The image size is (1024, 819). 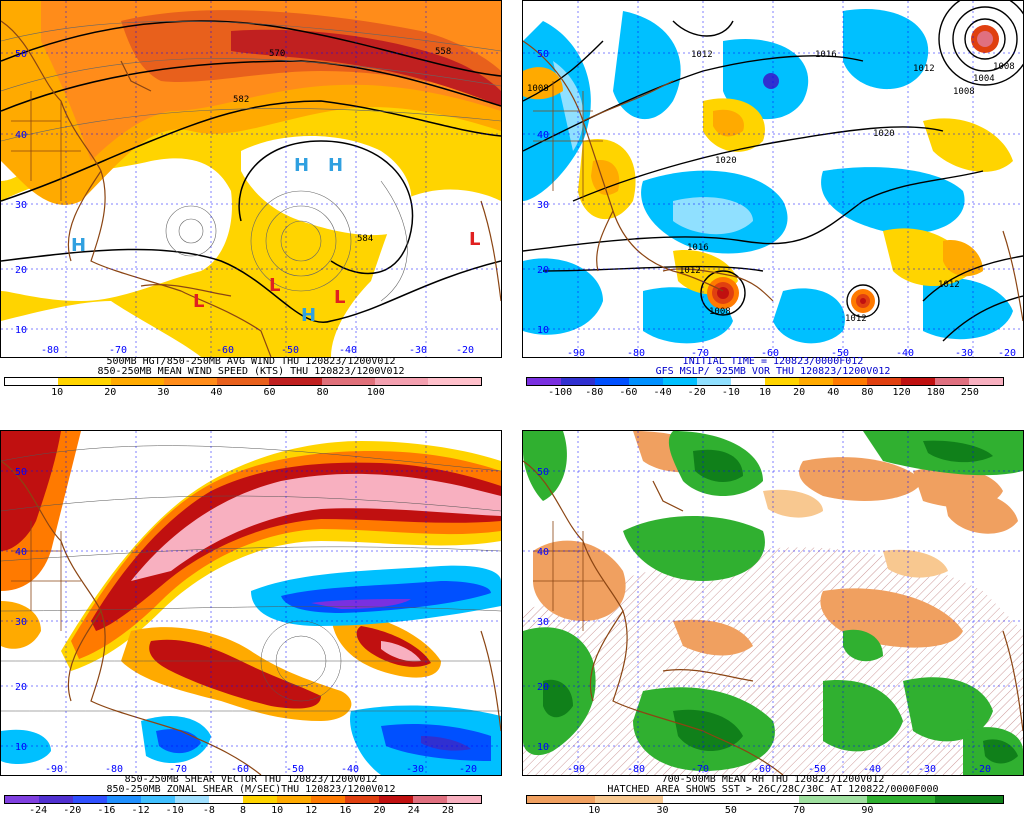 I want to click on isobar-label: 1020, so click(x=726, y=161).